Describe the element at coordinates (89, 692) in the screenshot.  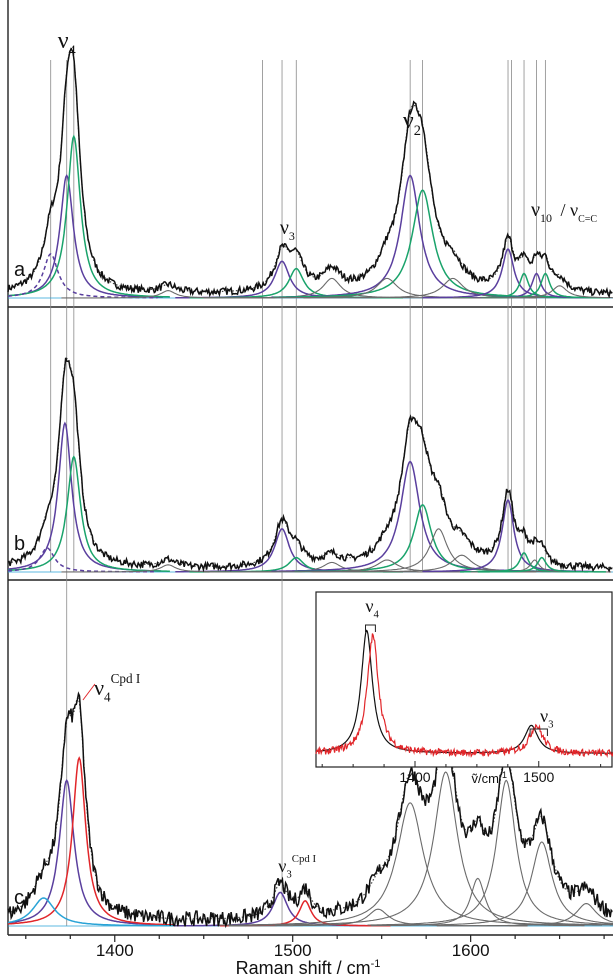
I see `label-pointer` at that location.